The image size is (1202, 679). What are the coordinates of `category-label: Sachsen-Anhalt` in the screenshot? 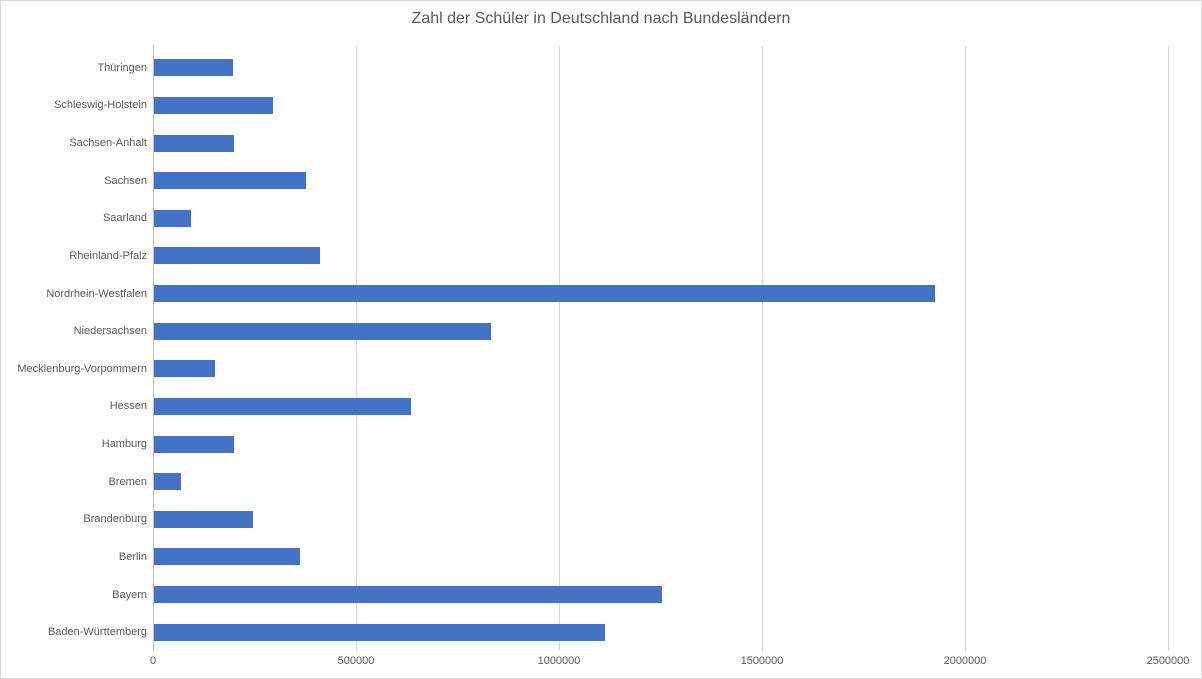 It's located at (108, 143).